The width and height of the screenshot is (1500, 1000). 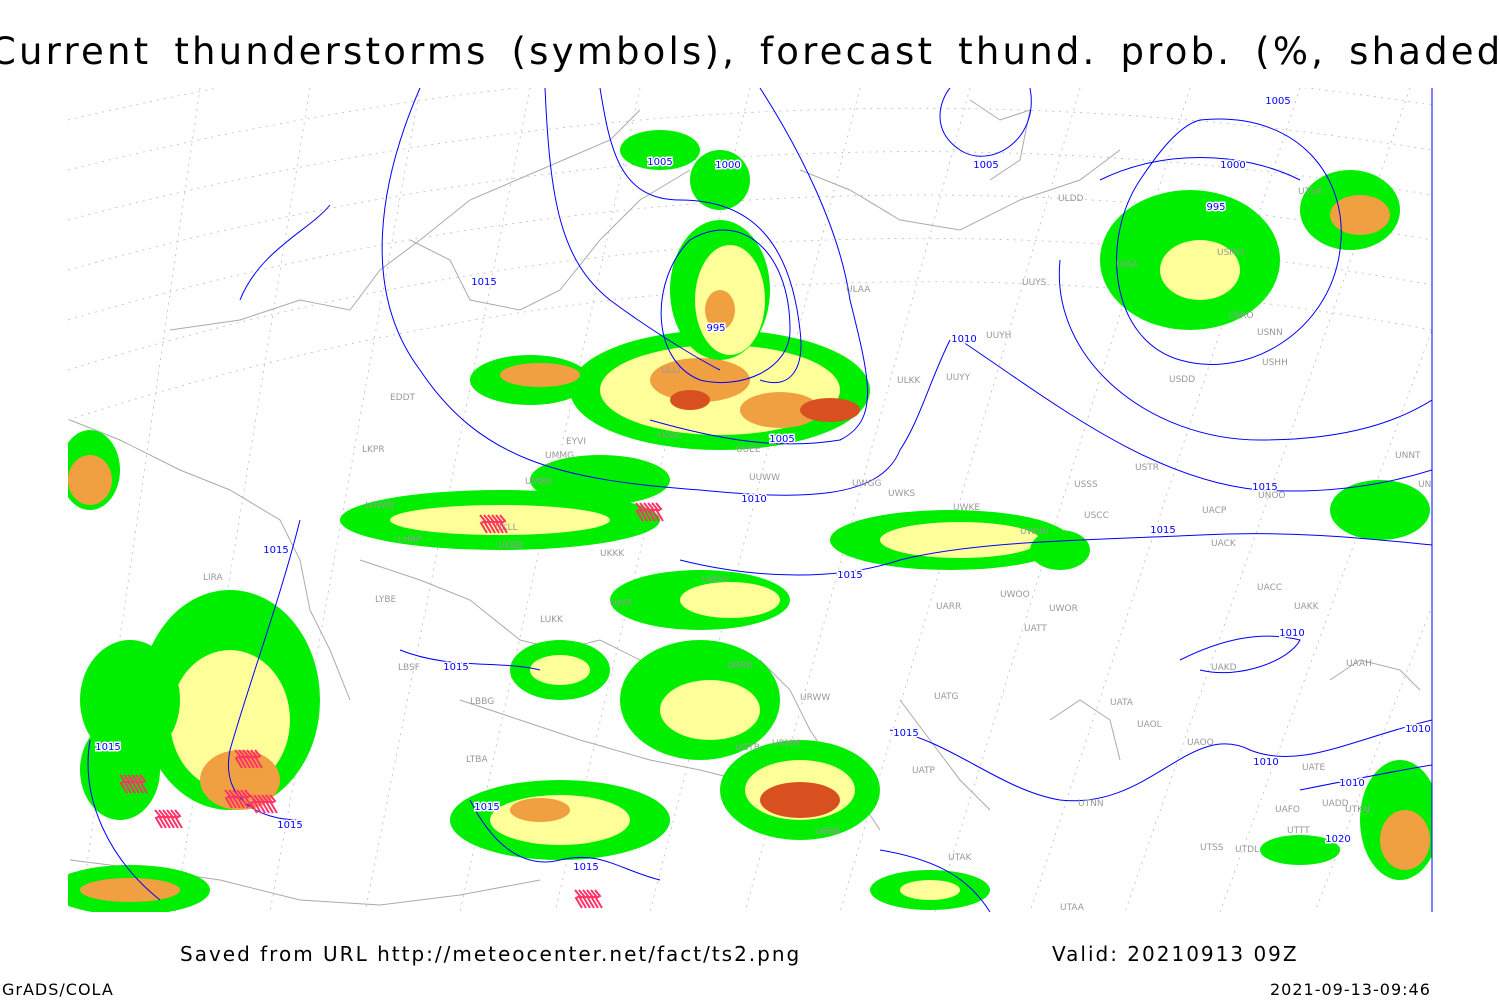 What do you see at coordinates (748, 450) in the screenshot?
I see `station-label: UUEE` at bounding box center [748, 450].